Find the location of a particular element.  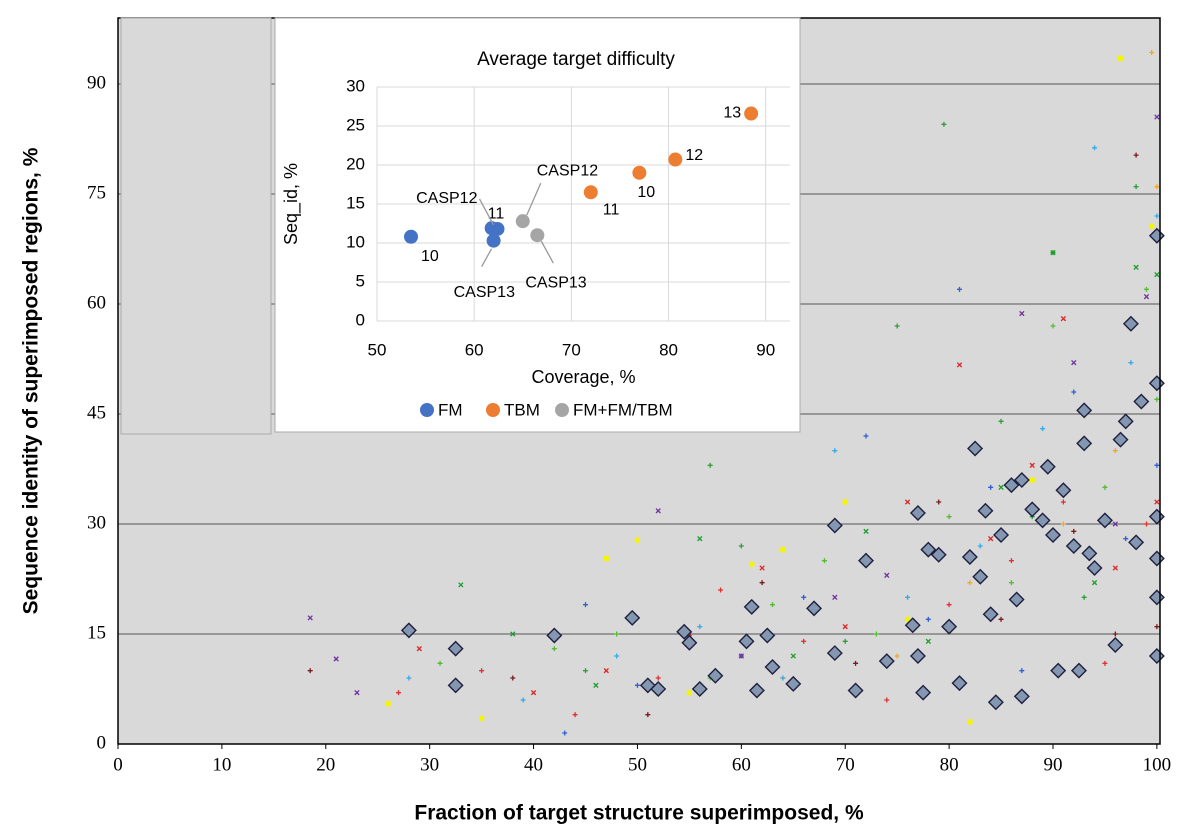

point-label: CASP13 is located at coordinates (484, 292).